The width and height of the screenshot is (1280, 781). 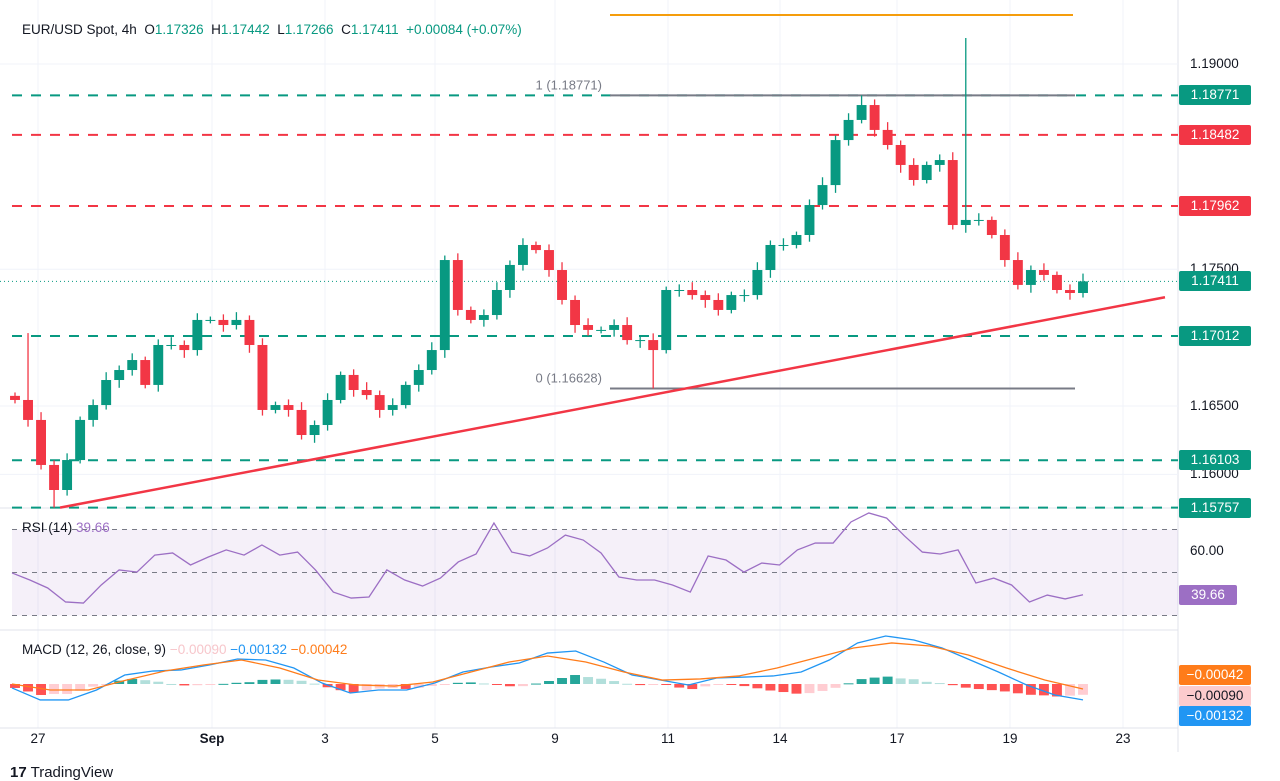 I want to click on macd-signal-value: −0.00042, so click(x=319, y=649).